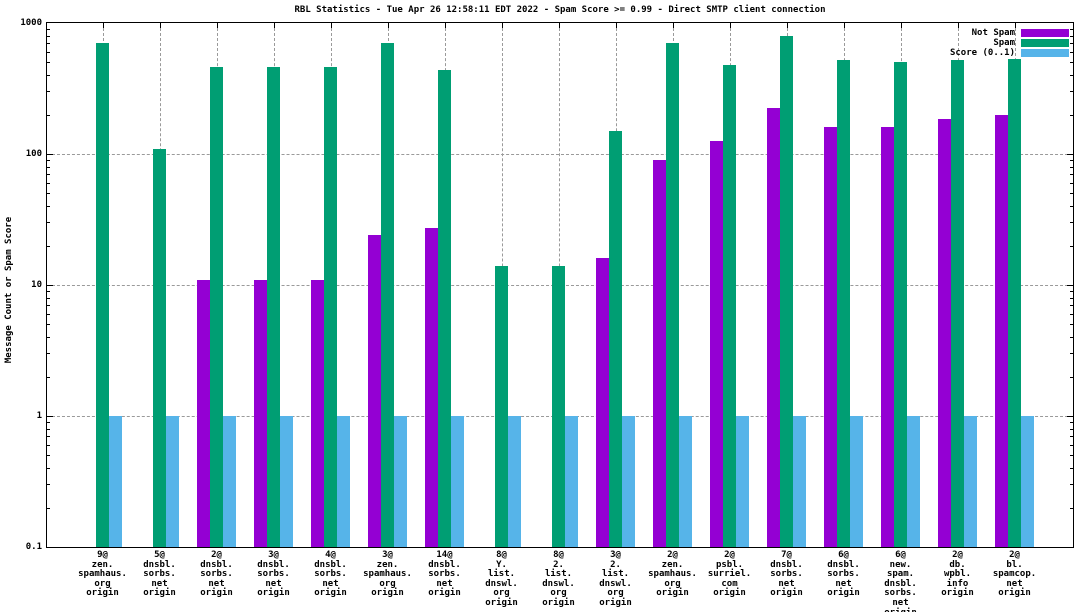 The image size is (1088, 612). What do you see at coordinates (33, 154) in the screenshot?
I see `y-tick-label: 100` at bounding box center [33, 154].